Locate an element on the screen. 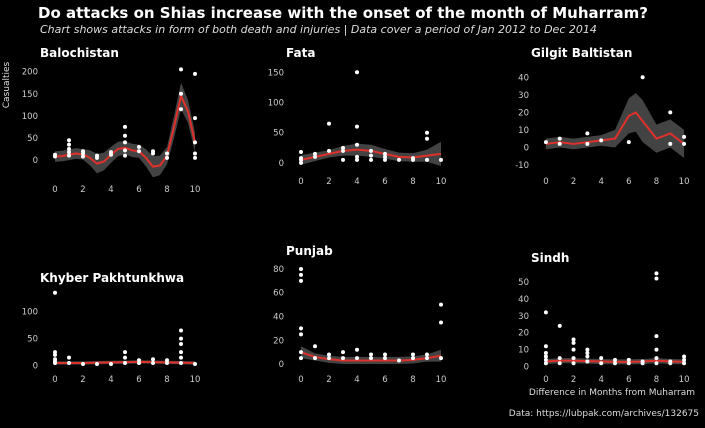 Image resolution: width=705 pixels, height=428 pixels. panel-punjab: Punjab 0 2 4 6 8 10 0 20 40 60 80 is located at coordinates (359, 314).